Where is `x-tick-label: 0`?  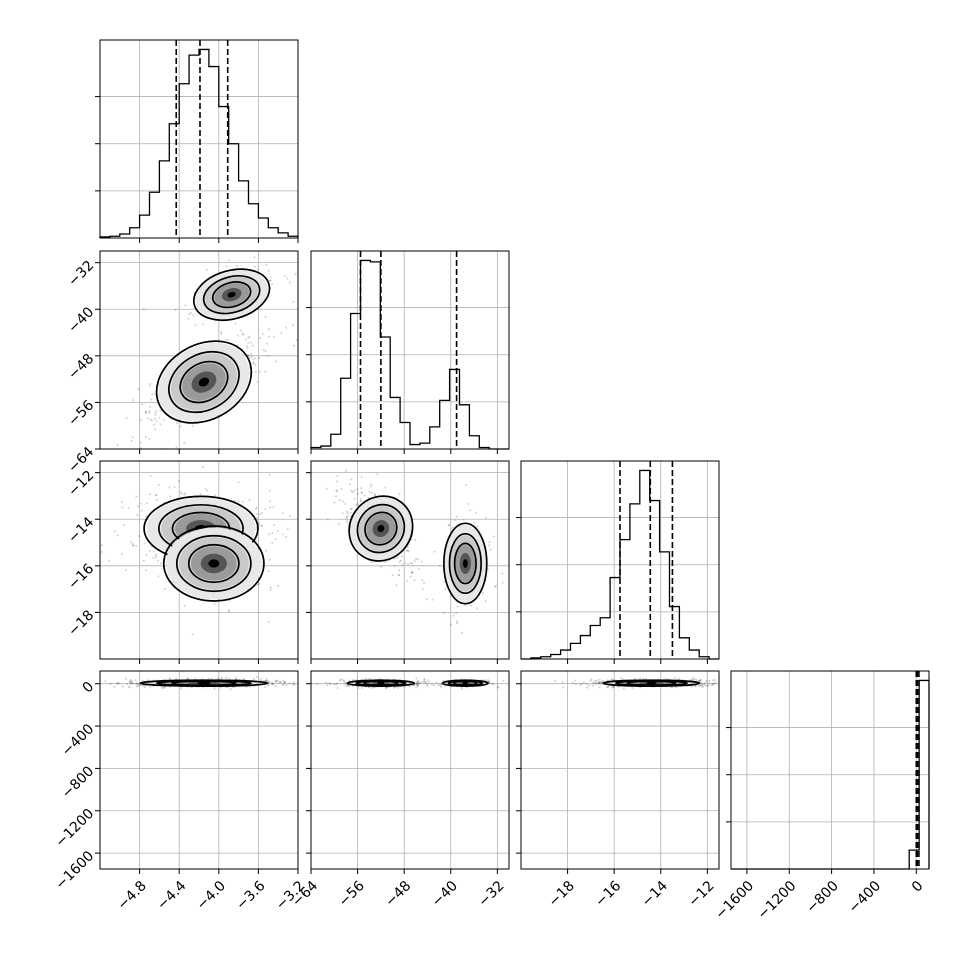 x-tick-label: 0 is located at coordinates (918, 887).